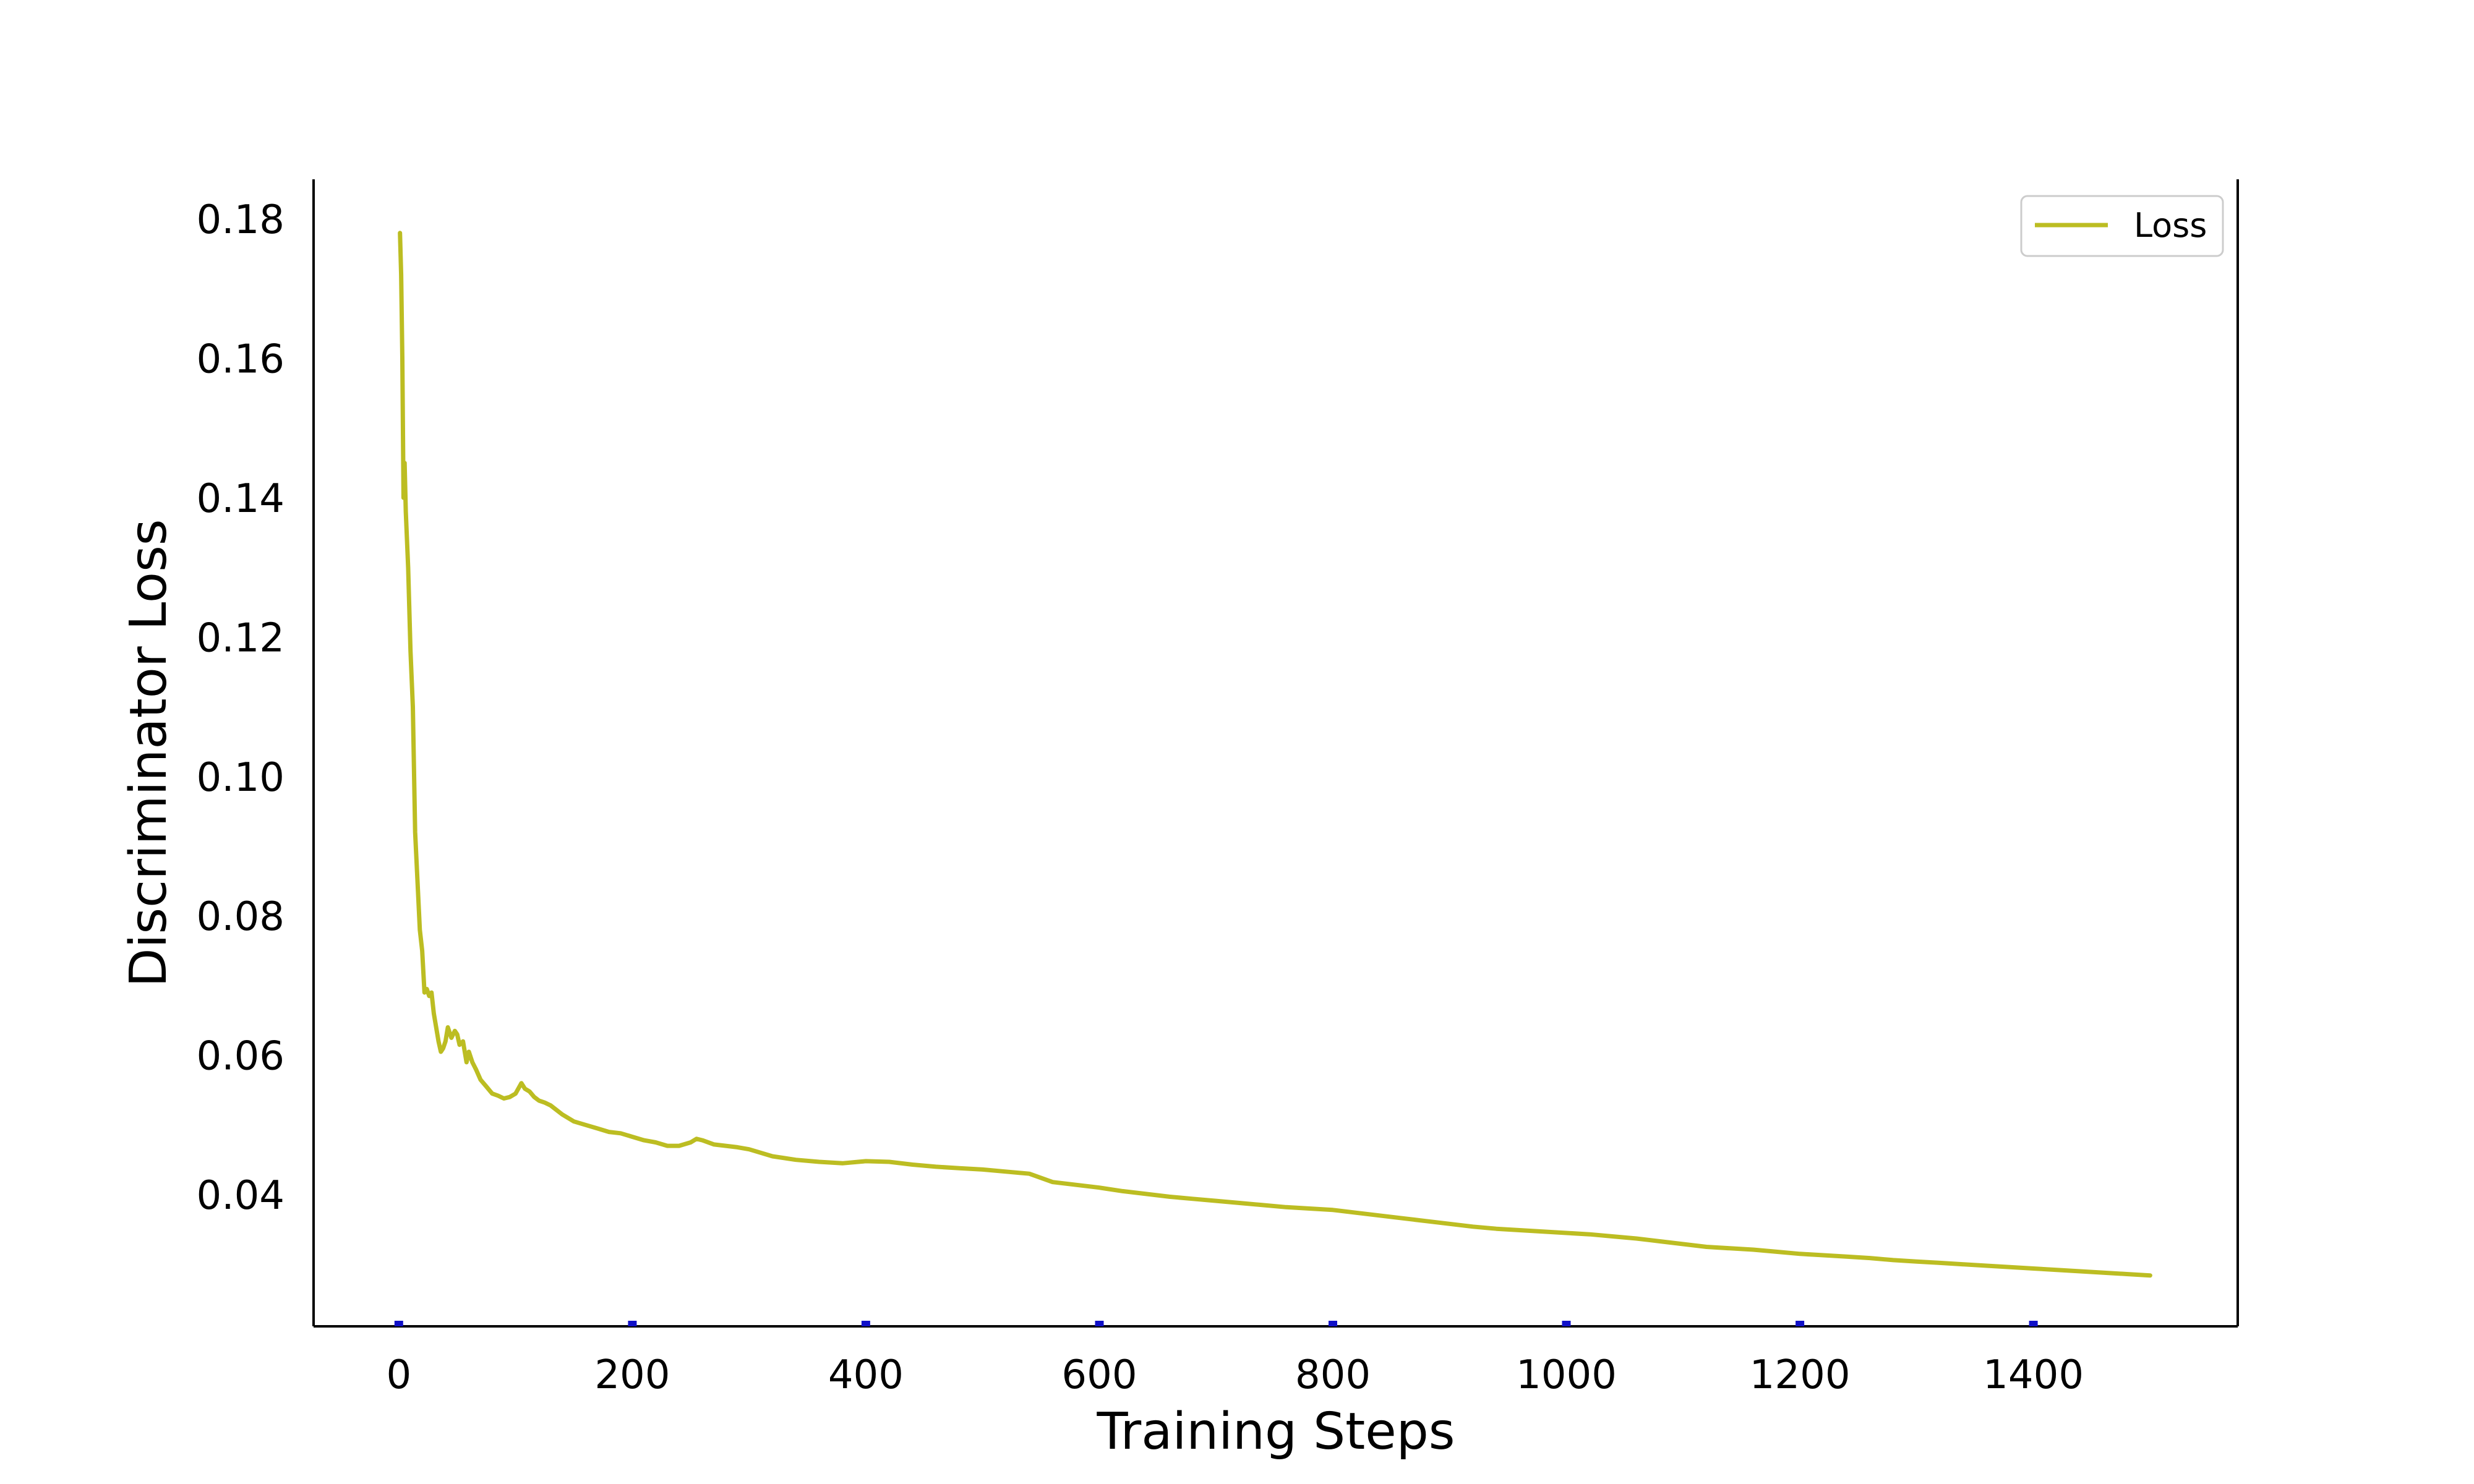  I want to click on x-tick-label: 200, so click(632, 1375).